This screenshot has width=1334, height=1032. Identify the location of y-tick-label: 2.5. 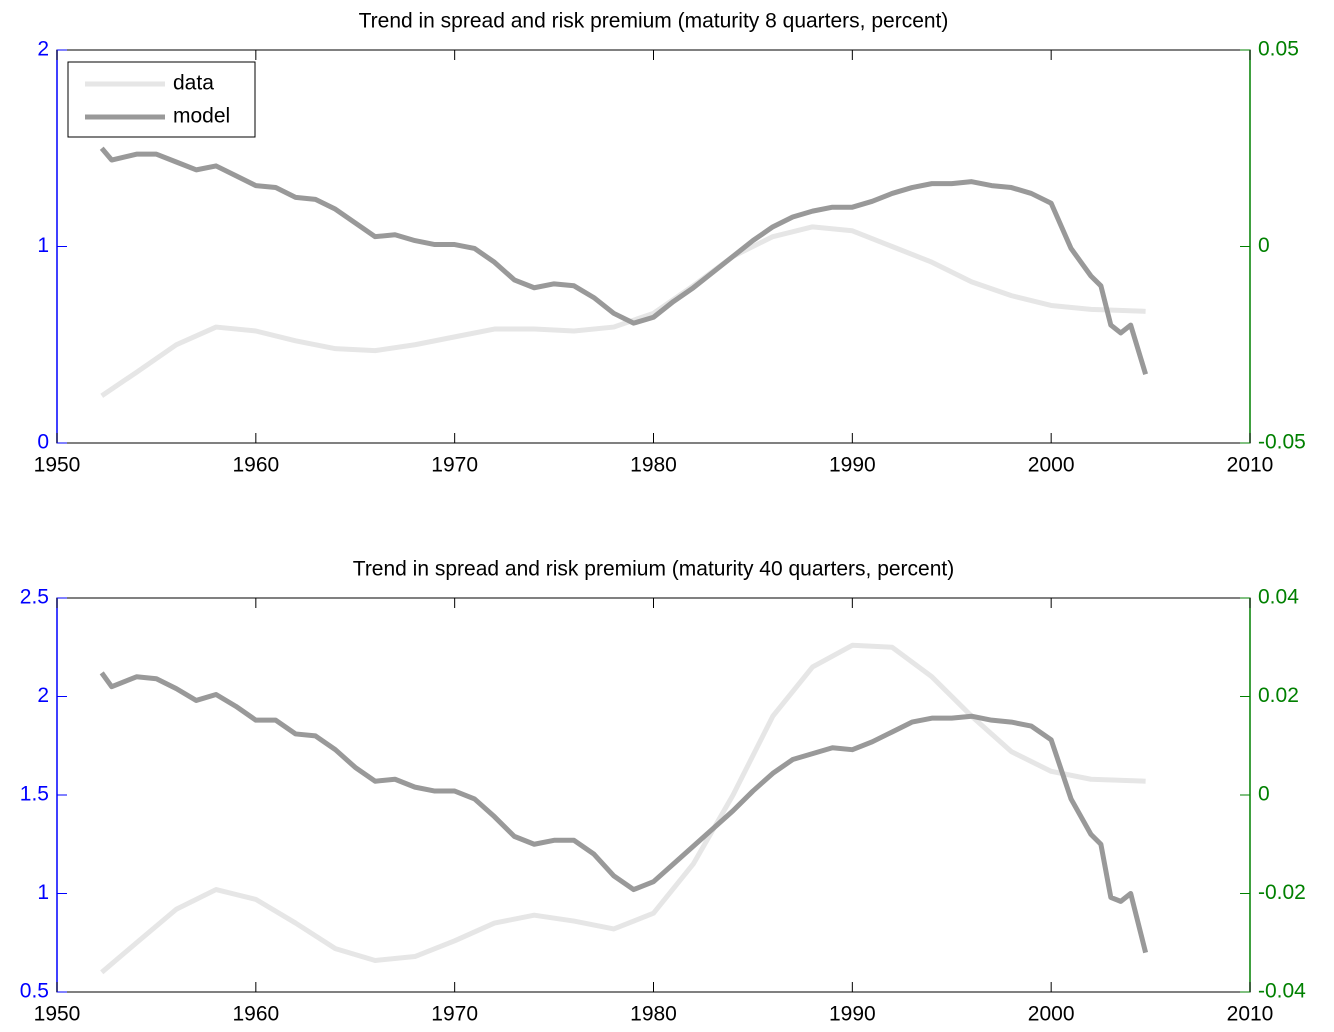
(34, 597).